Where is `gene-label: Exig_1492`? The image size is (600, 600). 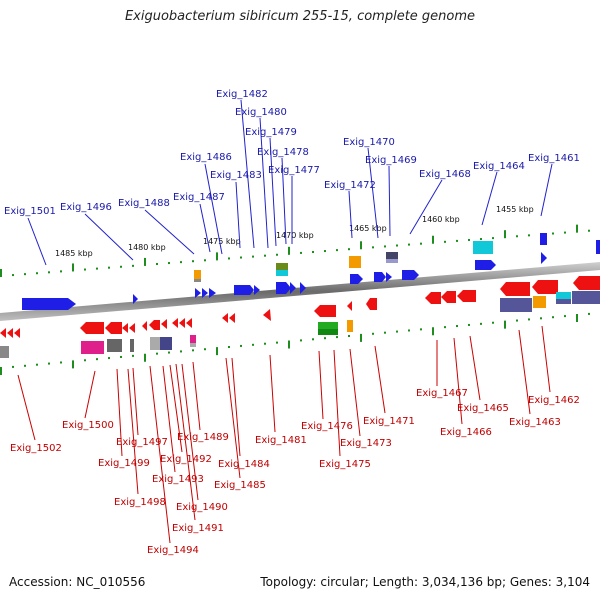
gene-label: Exig_1492 is located at coordinates (186, 459).